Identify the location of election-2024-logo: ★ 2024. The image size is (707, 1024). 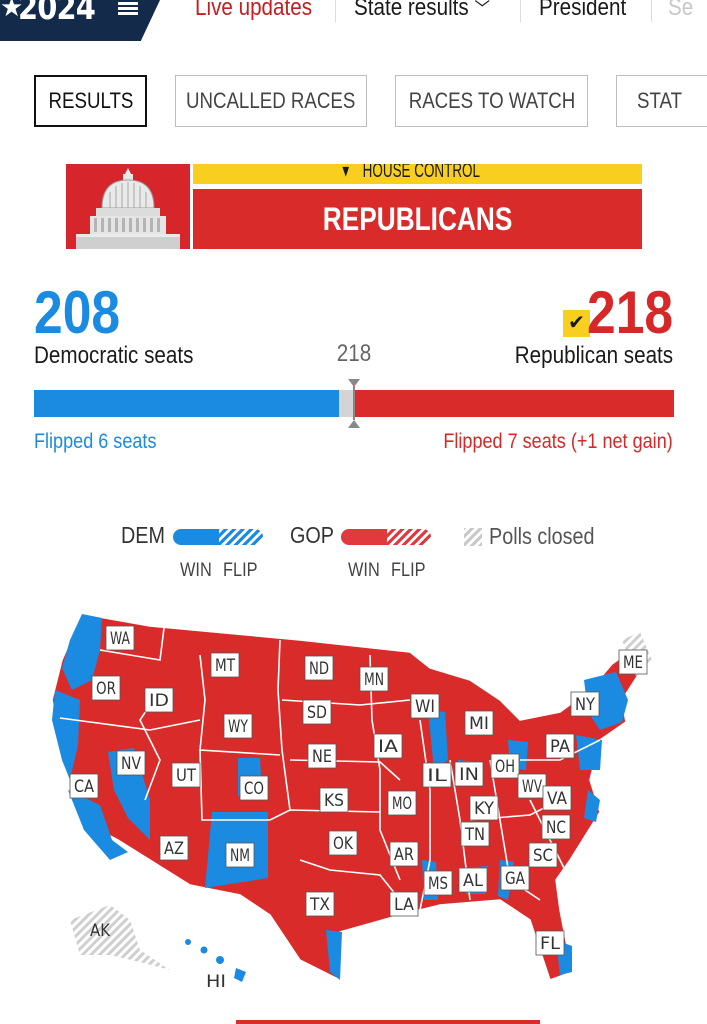
(80, 20).